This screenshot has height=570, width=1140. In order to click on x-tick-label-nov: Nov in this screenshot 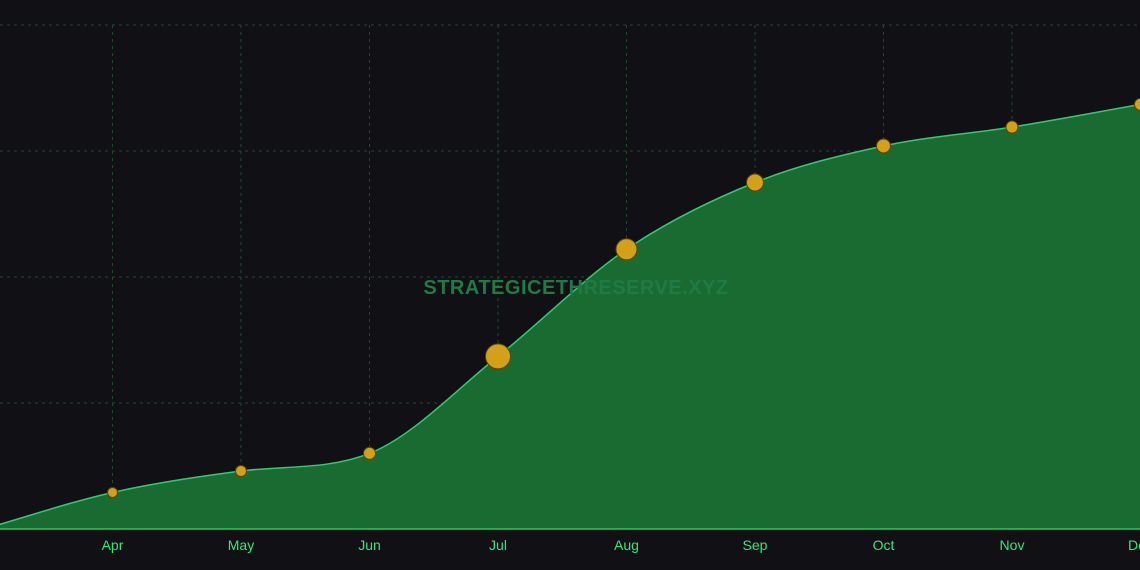, I will do `click(1012, 545)`.